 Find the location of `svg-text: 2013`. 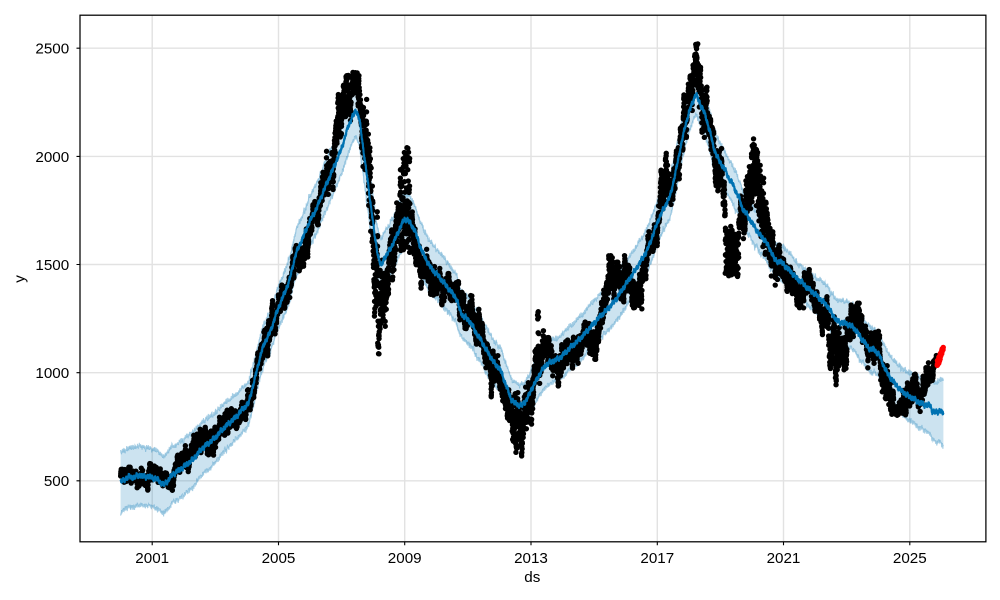

svg-text: 2013 is located at coordinates (531, 558).